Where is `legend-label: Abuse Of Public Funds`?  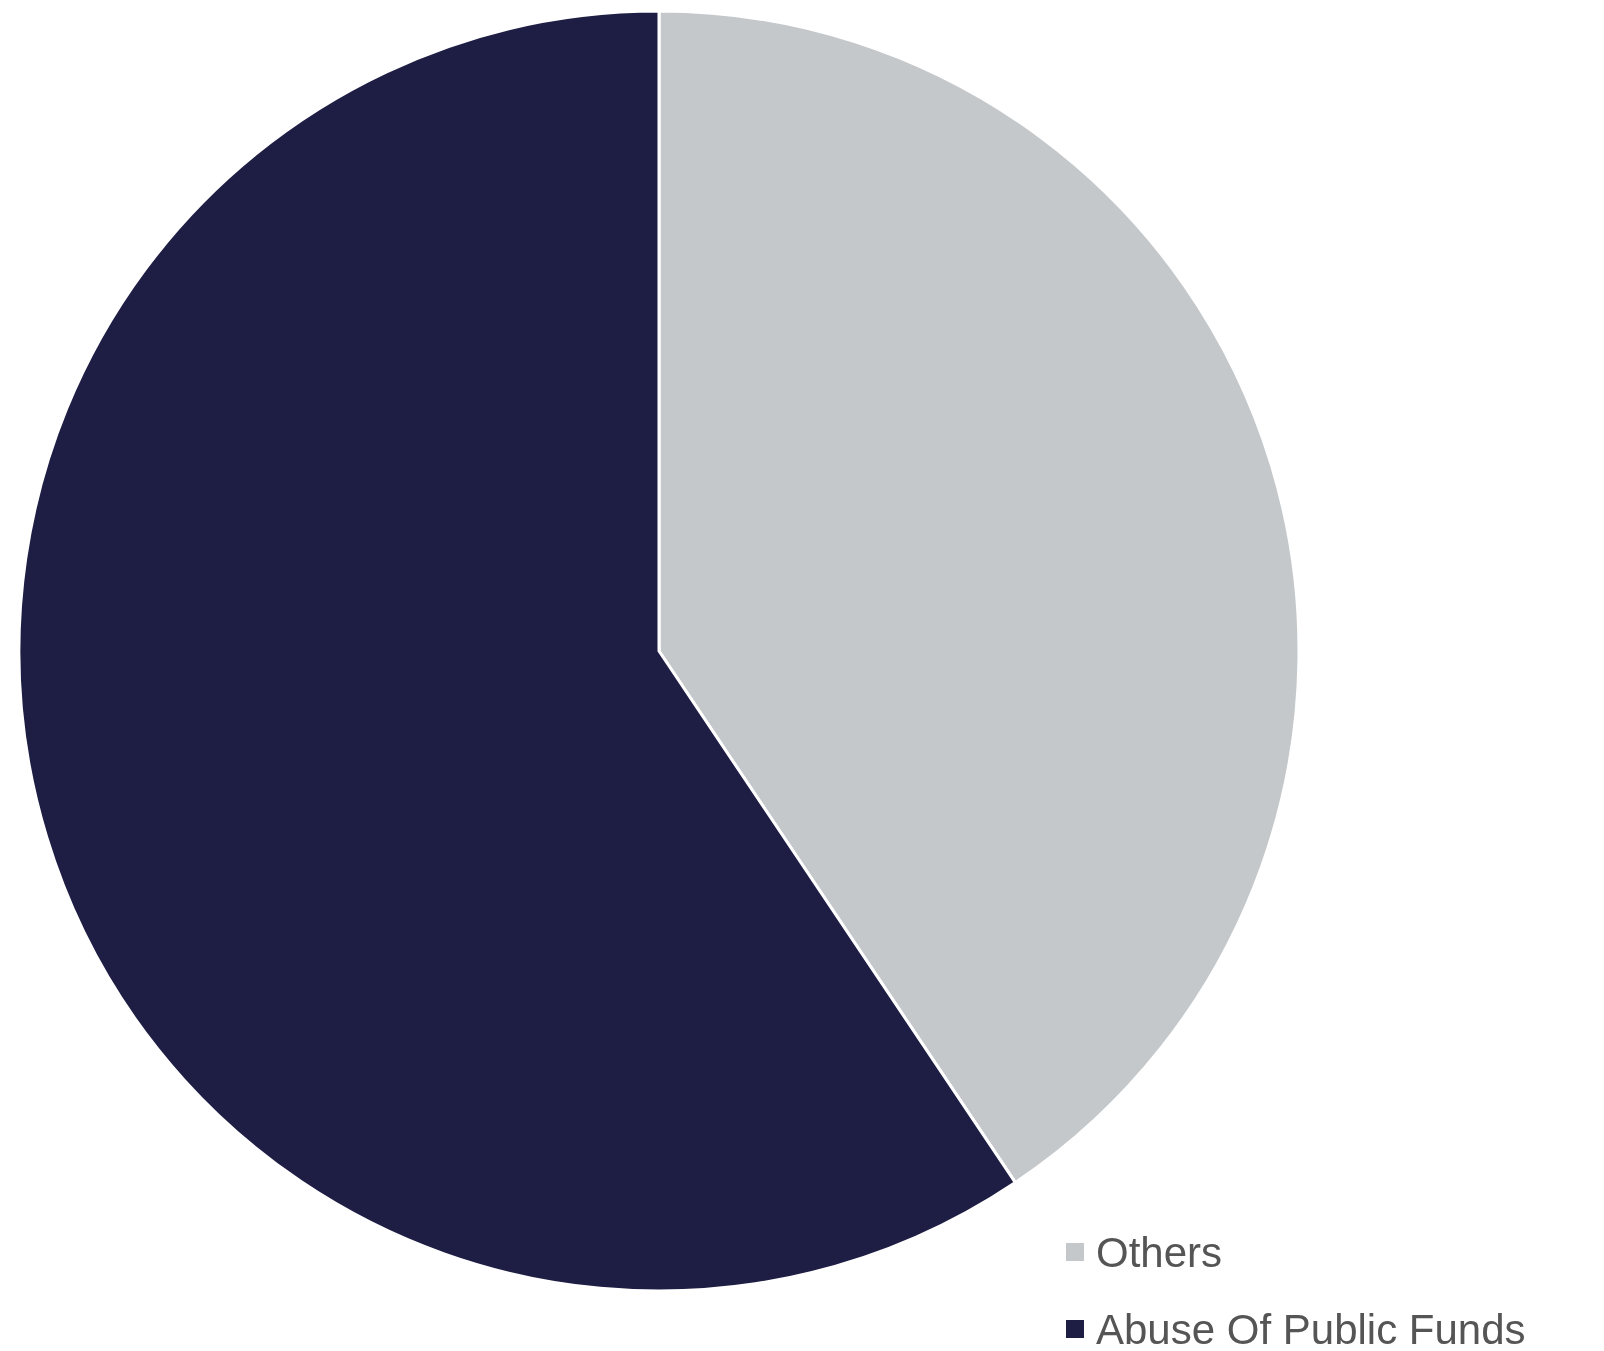 legend-label: Abuse Of Public Funds is located at coordinates (1311, 1328).